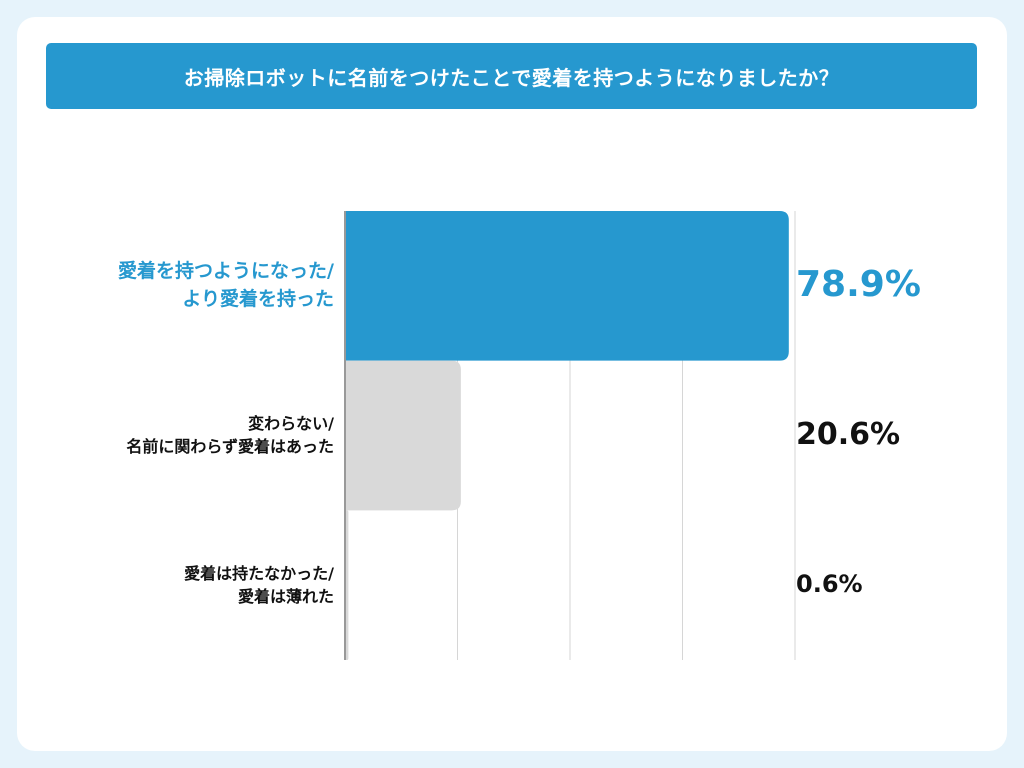  What do you see at coordinates (259, 573) in the screenshot?
I see `category-label-line: 愛着は持たなかった/` at bounding box center [259, 573].